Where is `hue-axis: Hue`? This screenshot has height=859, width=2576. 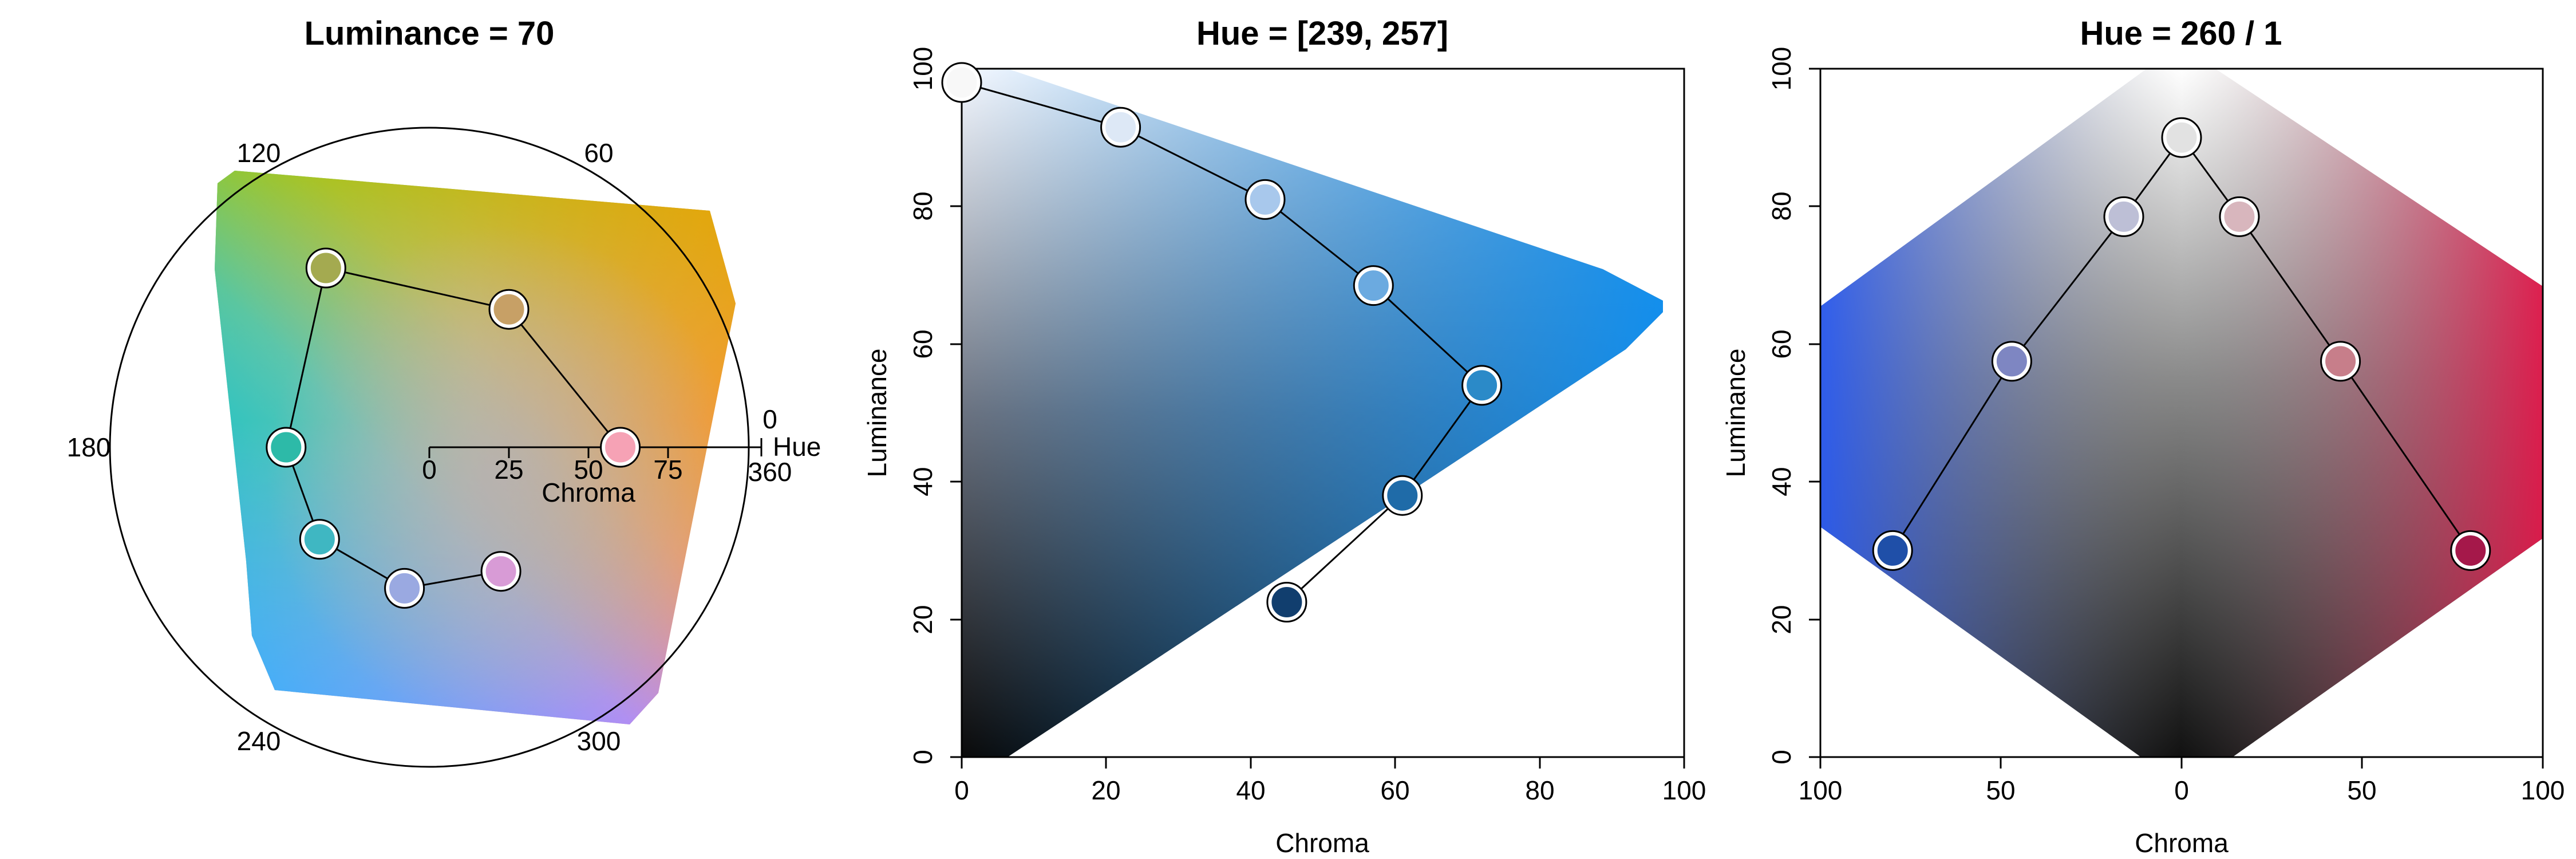
hue-axis: Hue is located at coordinates (625, 447).